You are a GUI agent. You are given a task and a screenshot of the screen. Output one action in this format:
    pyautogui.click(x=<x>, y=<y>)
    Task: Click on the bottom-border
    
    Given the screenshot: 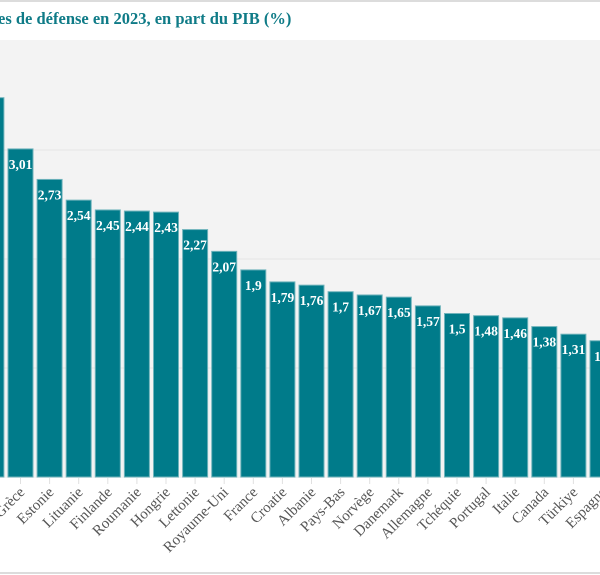 What is the action you would take?
    pyautogui.click(x=300, y=573)
    